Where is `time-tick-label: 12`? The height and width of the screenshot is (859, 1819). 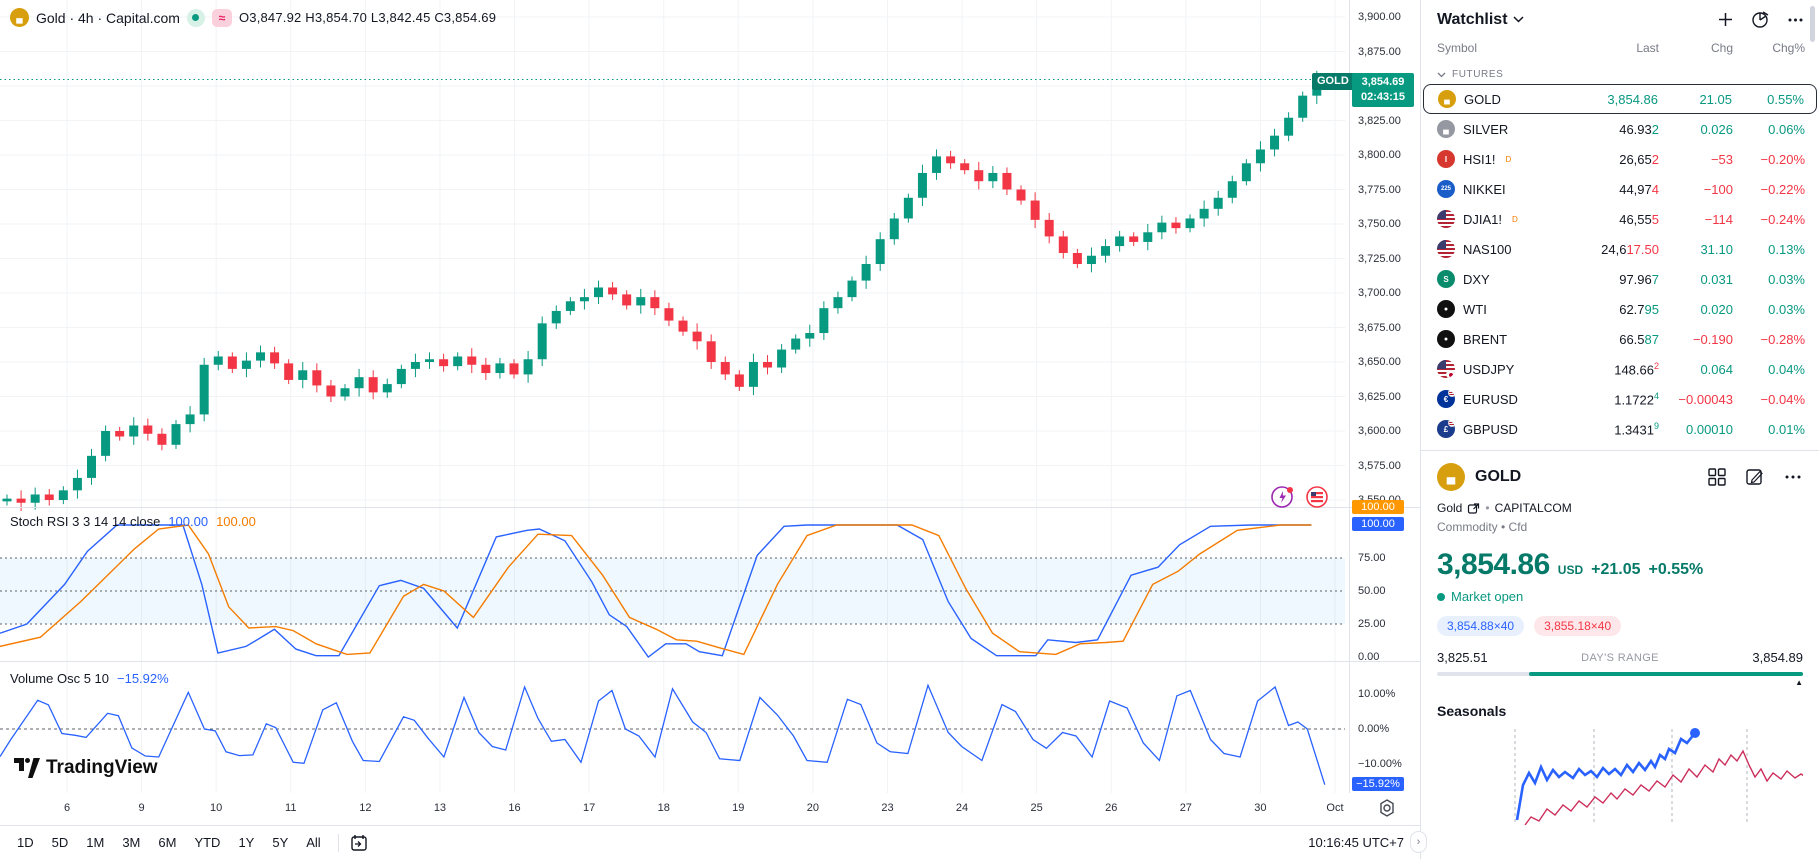 time-tick-label: 12 is located at coordinates (365, 808).